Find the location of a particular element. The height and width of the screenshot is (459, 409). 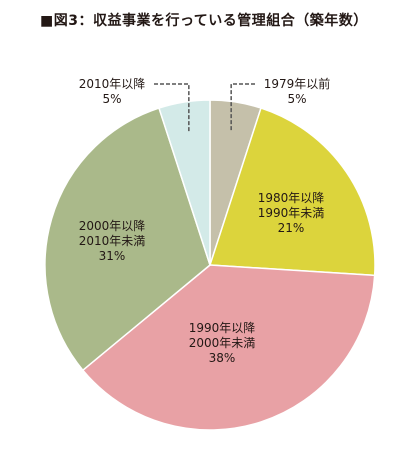

slice-value-label: 21% is located at coordinates (291, 228).